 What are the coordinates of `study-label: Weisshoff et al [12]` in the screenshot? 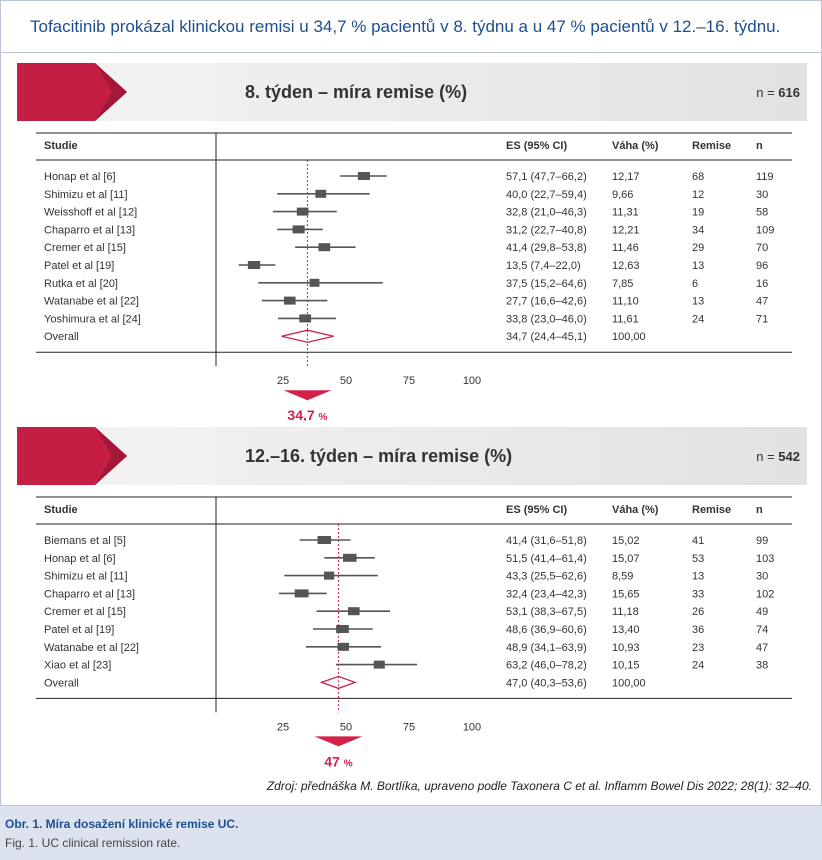 It's located at (90, 213).